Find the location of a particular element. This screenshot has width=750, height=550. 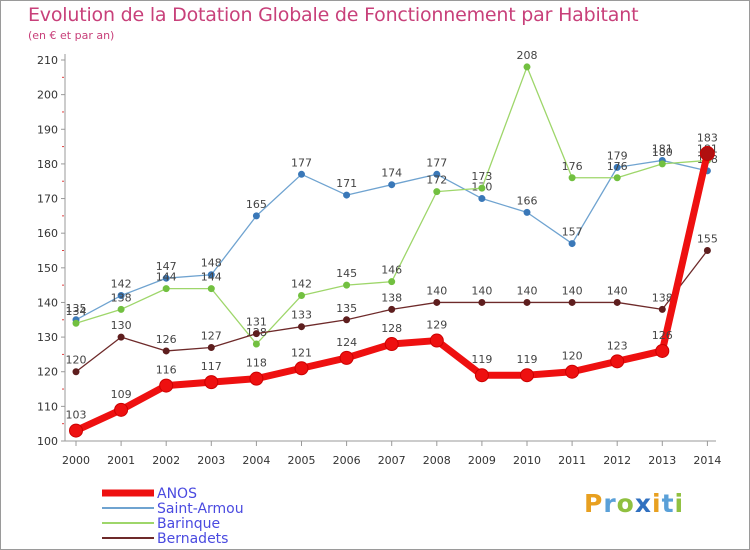

data-label: 124 is located at coordinates (346, 342).